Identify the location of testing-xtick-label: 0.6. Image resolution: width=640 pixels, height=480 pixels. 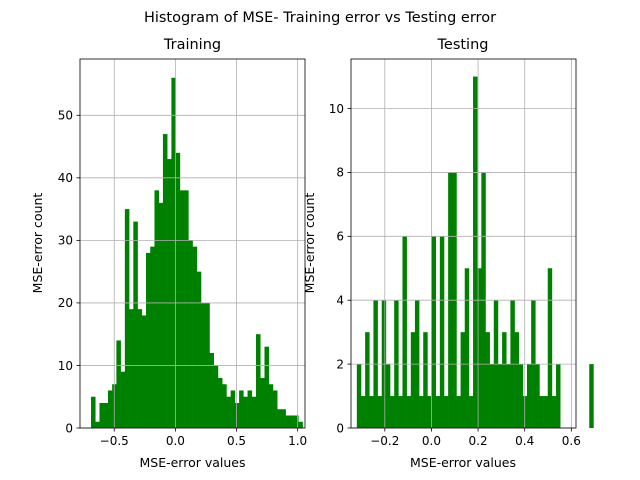
(571, 441).